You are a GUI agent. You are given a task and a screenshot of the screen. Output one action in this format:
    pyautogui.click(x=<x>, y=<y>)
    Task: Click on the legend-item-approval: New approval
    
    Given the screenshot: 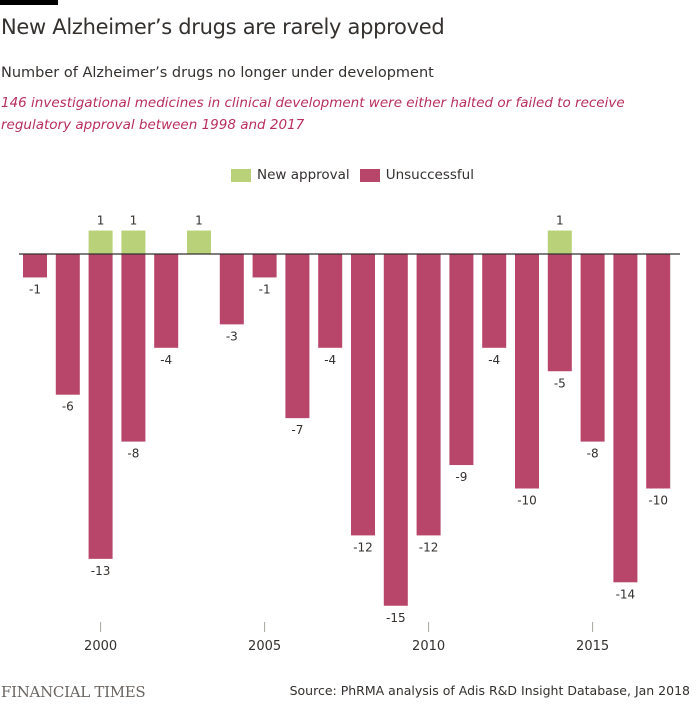 What is the action you would take?
    pyautogui.click(x=290, y=175)
    